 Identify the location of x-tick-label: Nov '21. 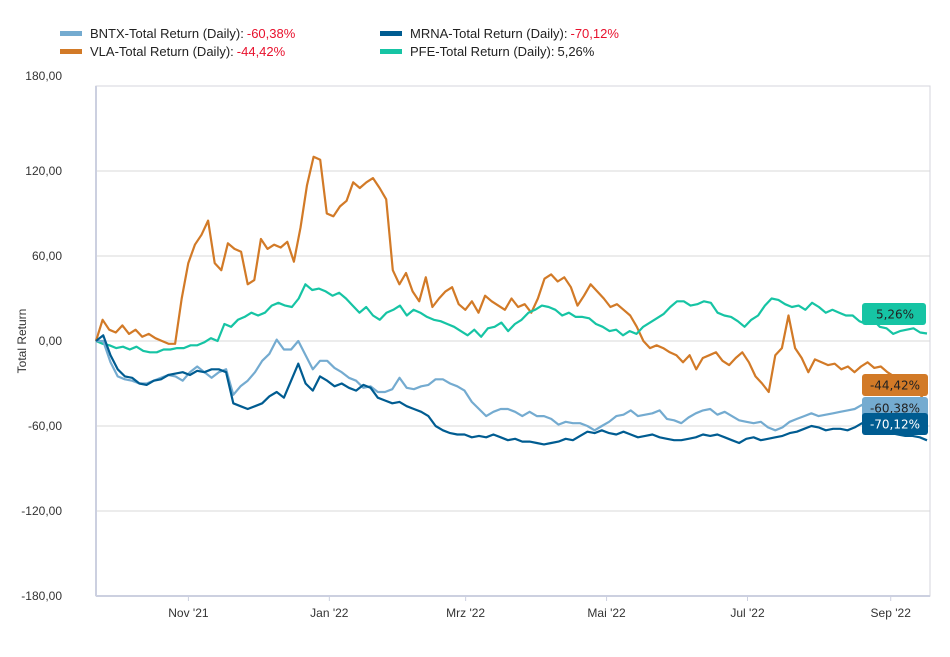
(188, 613).